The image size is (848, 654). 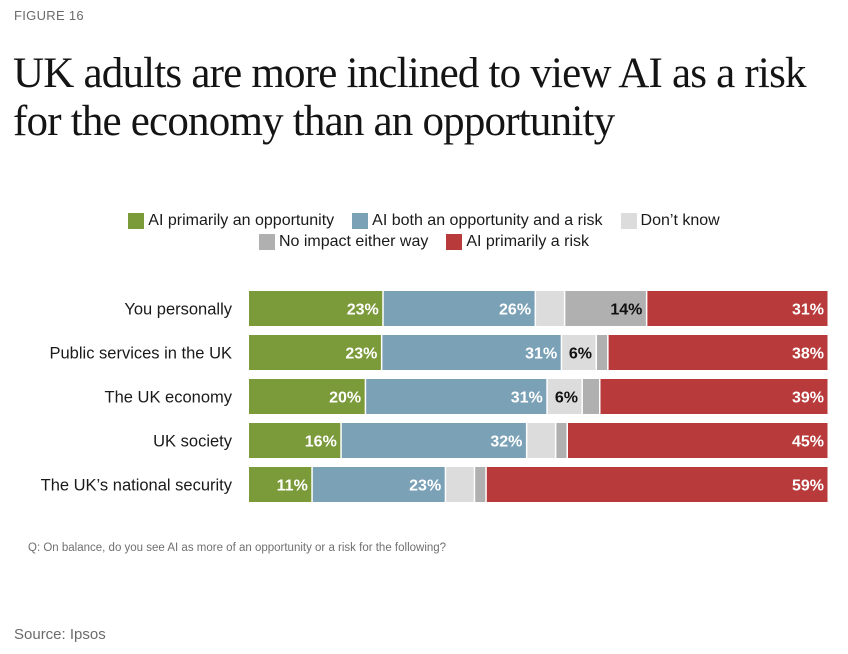 I want to click on category-label: UK society, so click(x=193, y=442).